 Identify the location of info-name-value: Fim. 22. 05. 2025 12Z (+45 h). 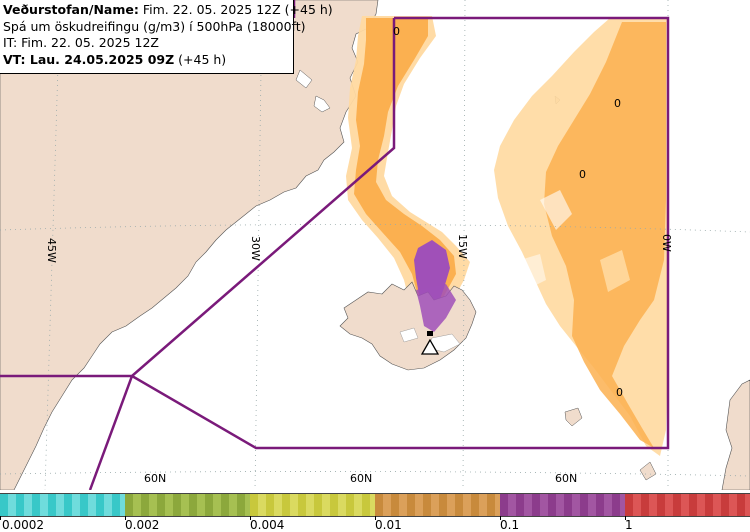
(237, 9).